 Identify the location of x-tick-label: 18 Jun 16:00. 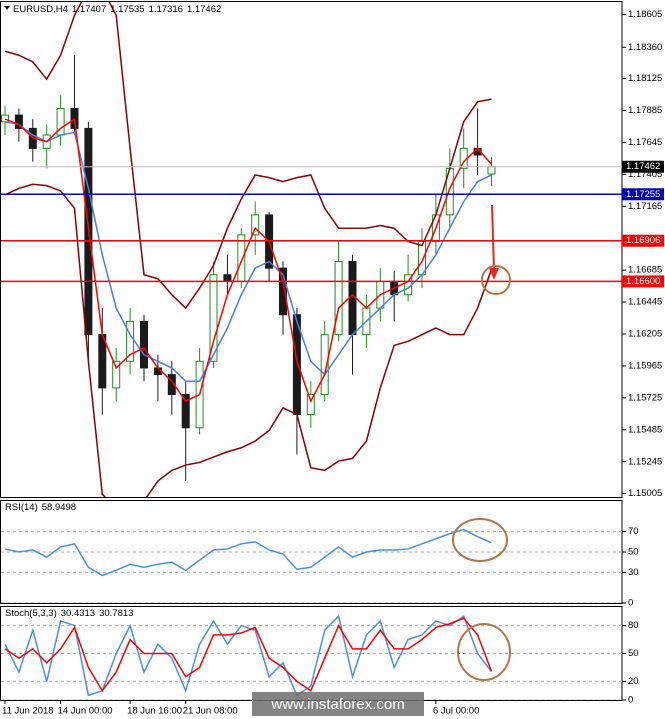
(154, 711).